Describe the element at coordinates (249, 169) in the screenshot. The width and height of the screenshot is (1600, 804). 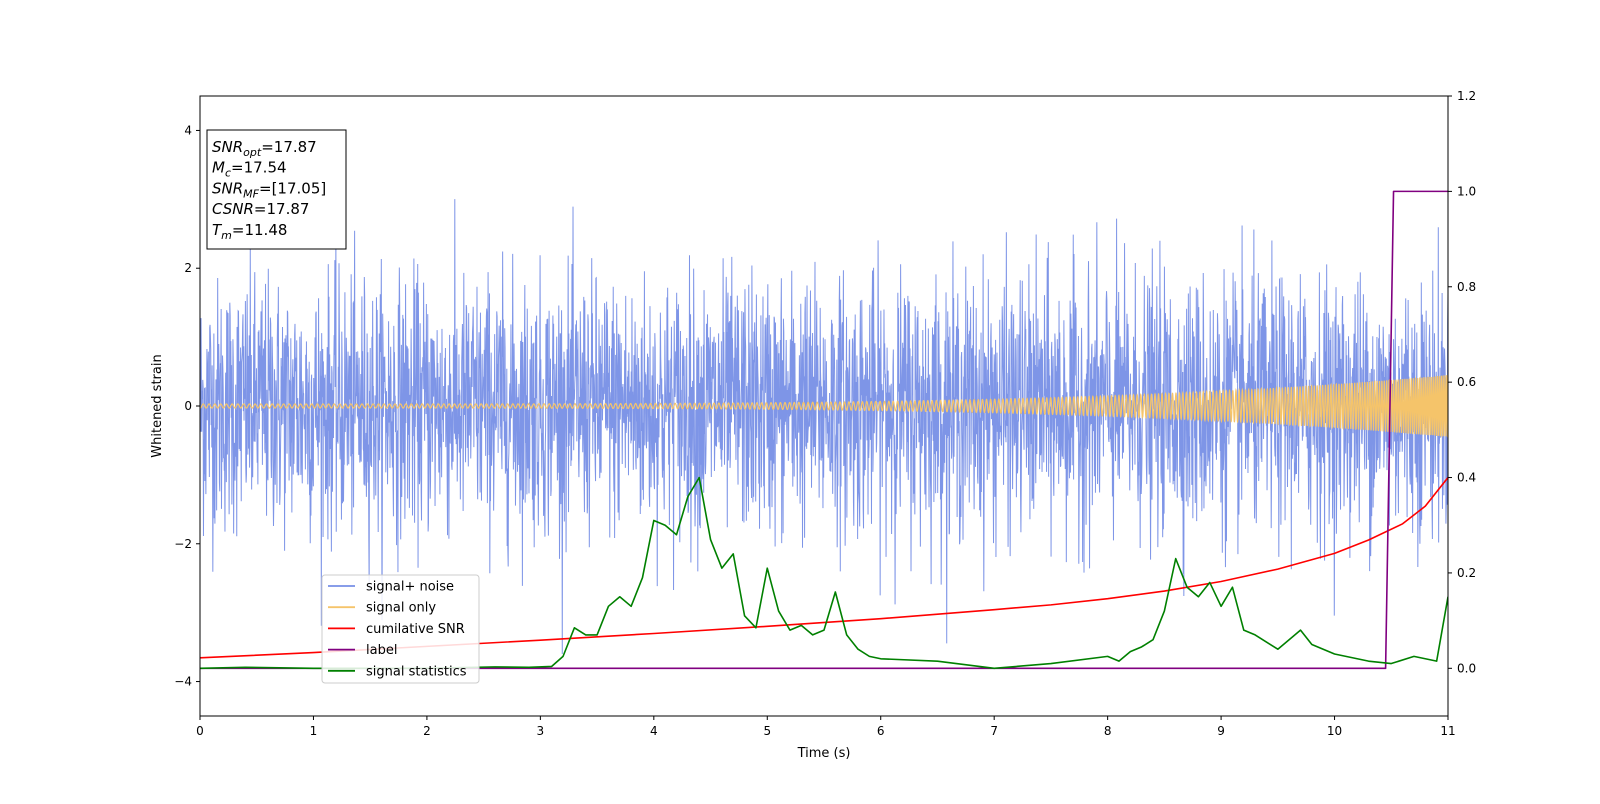
I see `info-box-line: Mc=17.54` at that location.